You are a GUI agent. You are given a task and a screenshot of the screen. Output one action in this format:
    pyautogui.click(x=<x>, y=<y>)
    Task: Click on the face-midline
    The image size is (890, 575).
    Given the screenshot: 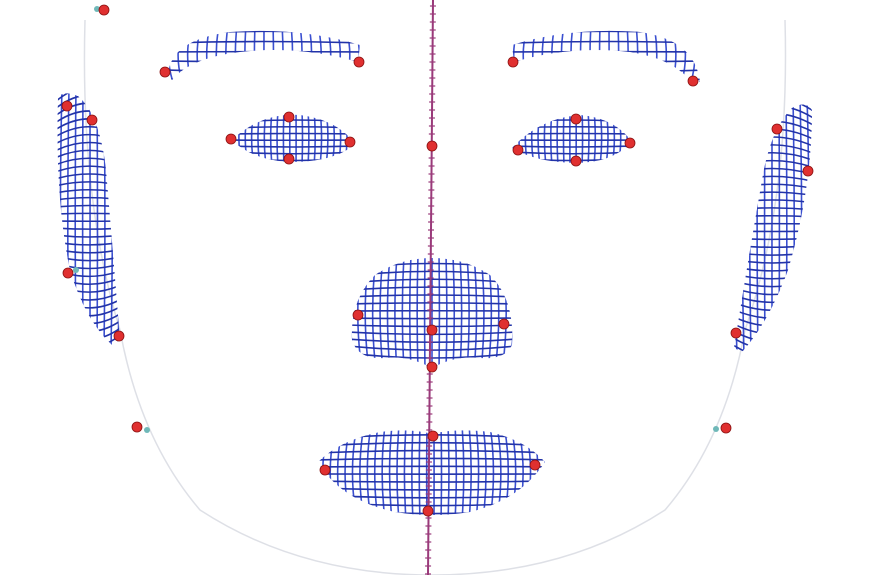 What is the action you would take?
    pyautogui.click(x=430, y=287)
    